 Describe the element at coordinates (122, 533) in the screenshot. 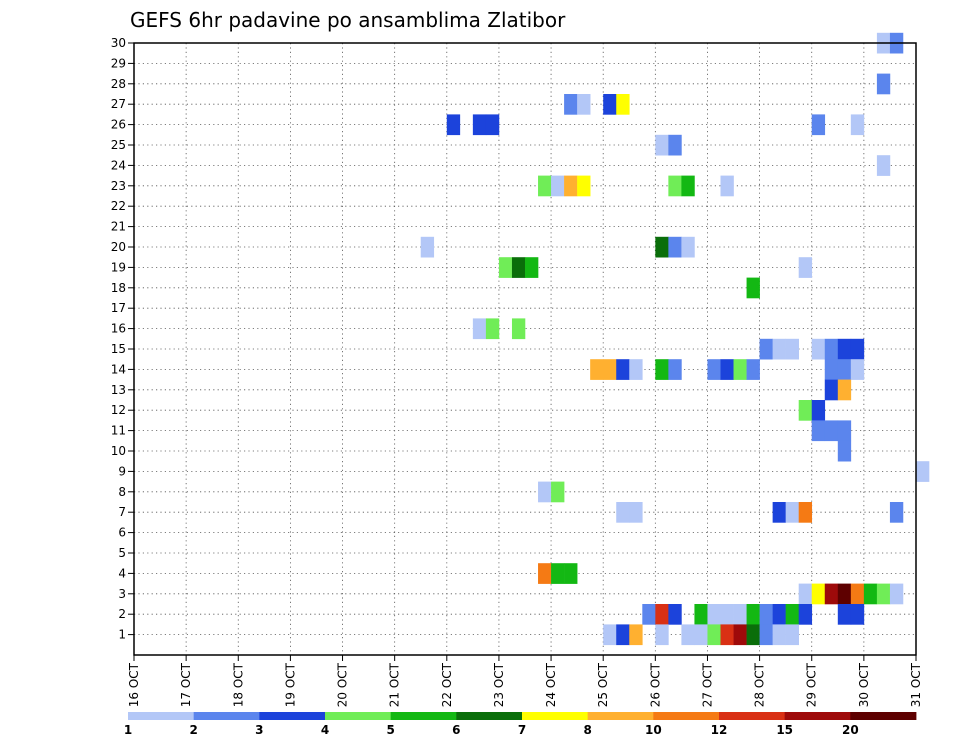

I see `y-tick-label: 6` at that location.